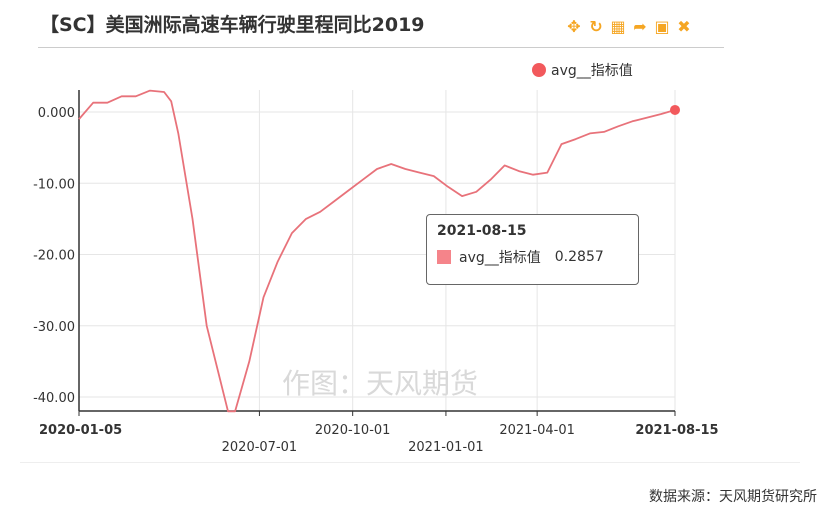  I want to click on tooltip-date: 2021-08-15, so click(482, 231).